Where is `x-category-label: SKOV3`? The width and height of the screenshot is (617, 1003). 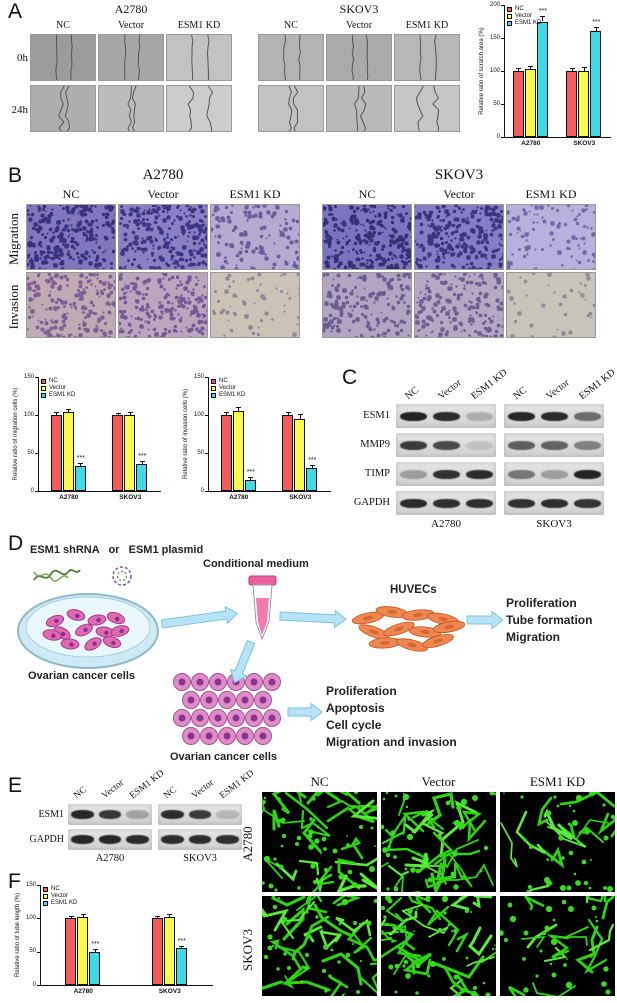 x-category-label: SKOV3 is located at coordinates (169, 991).